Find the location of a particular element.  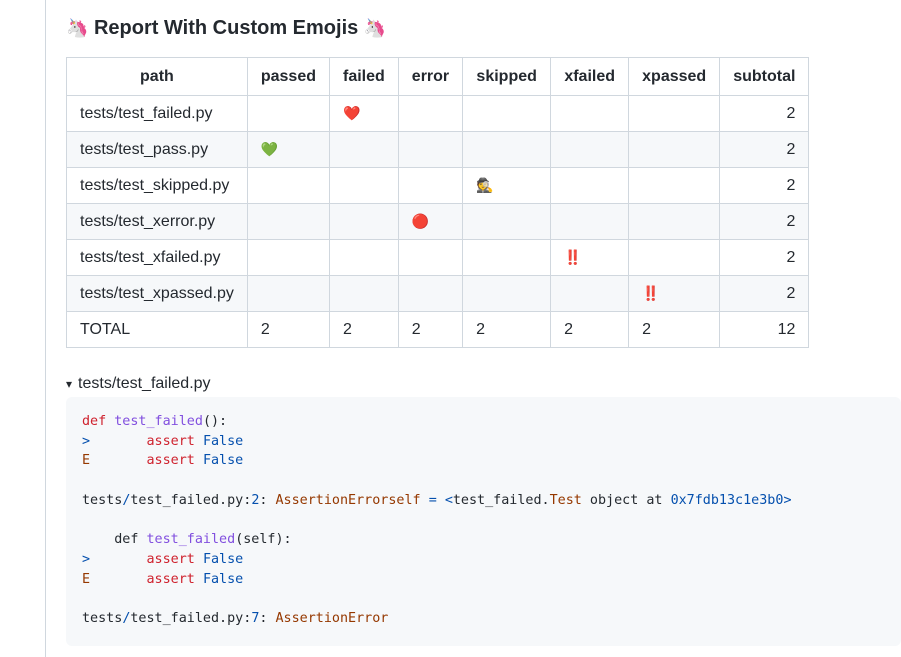

page-title-text: Report With Custom Emojis is located at coordinates (226, 28).